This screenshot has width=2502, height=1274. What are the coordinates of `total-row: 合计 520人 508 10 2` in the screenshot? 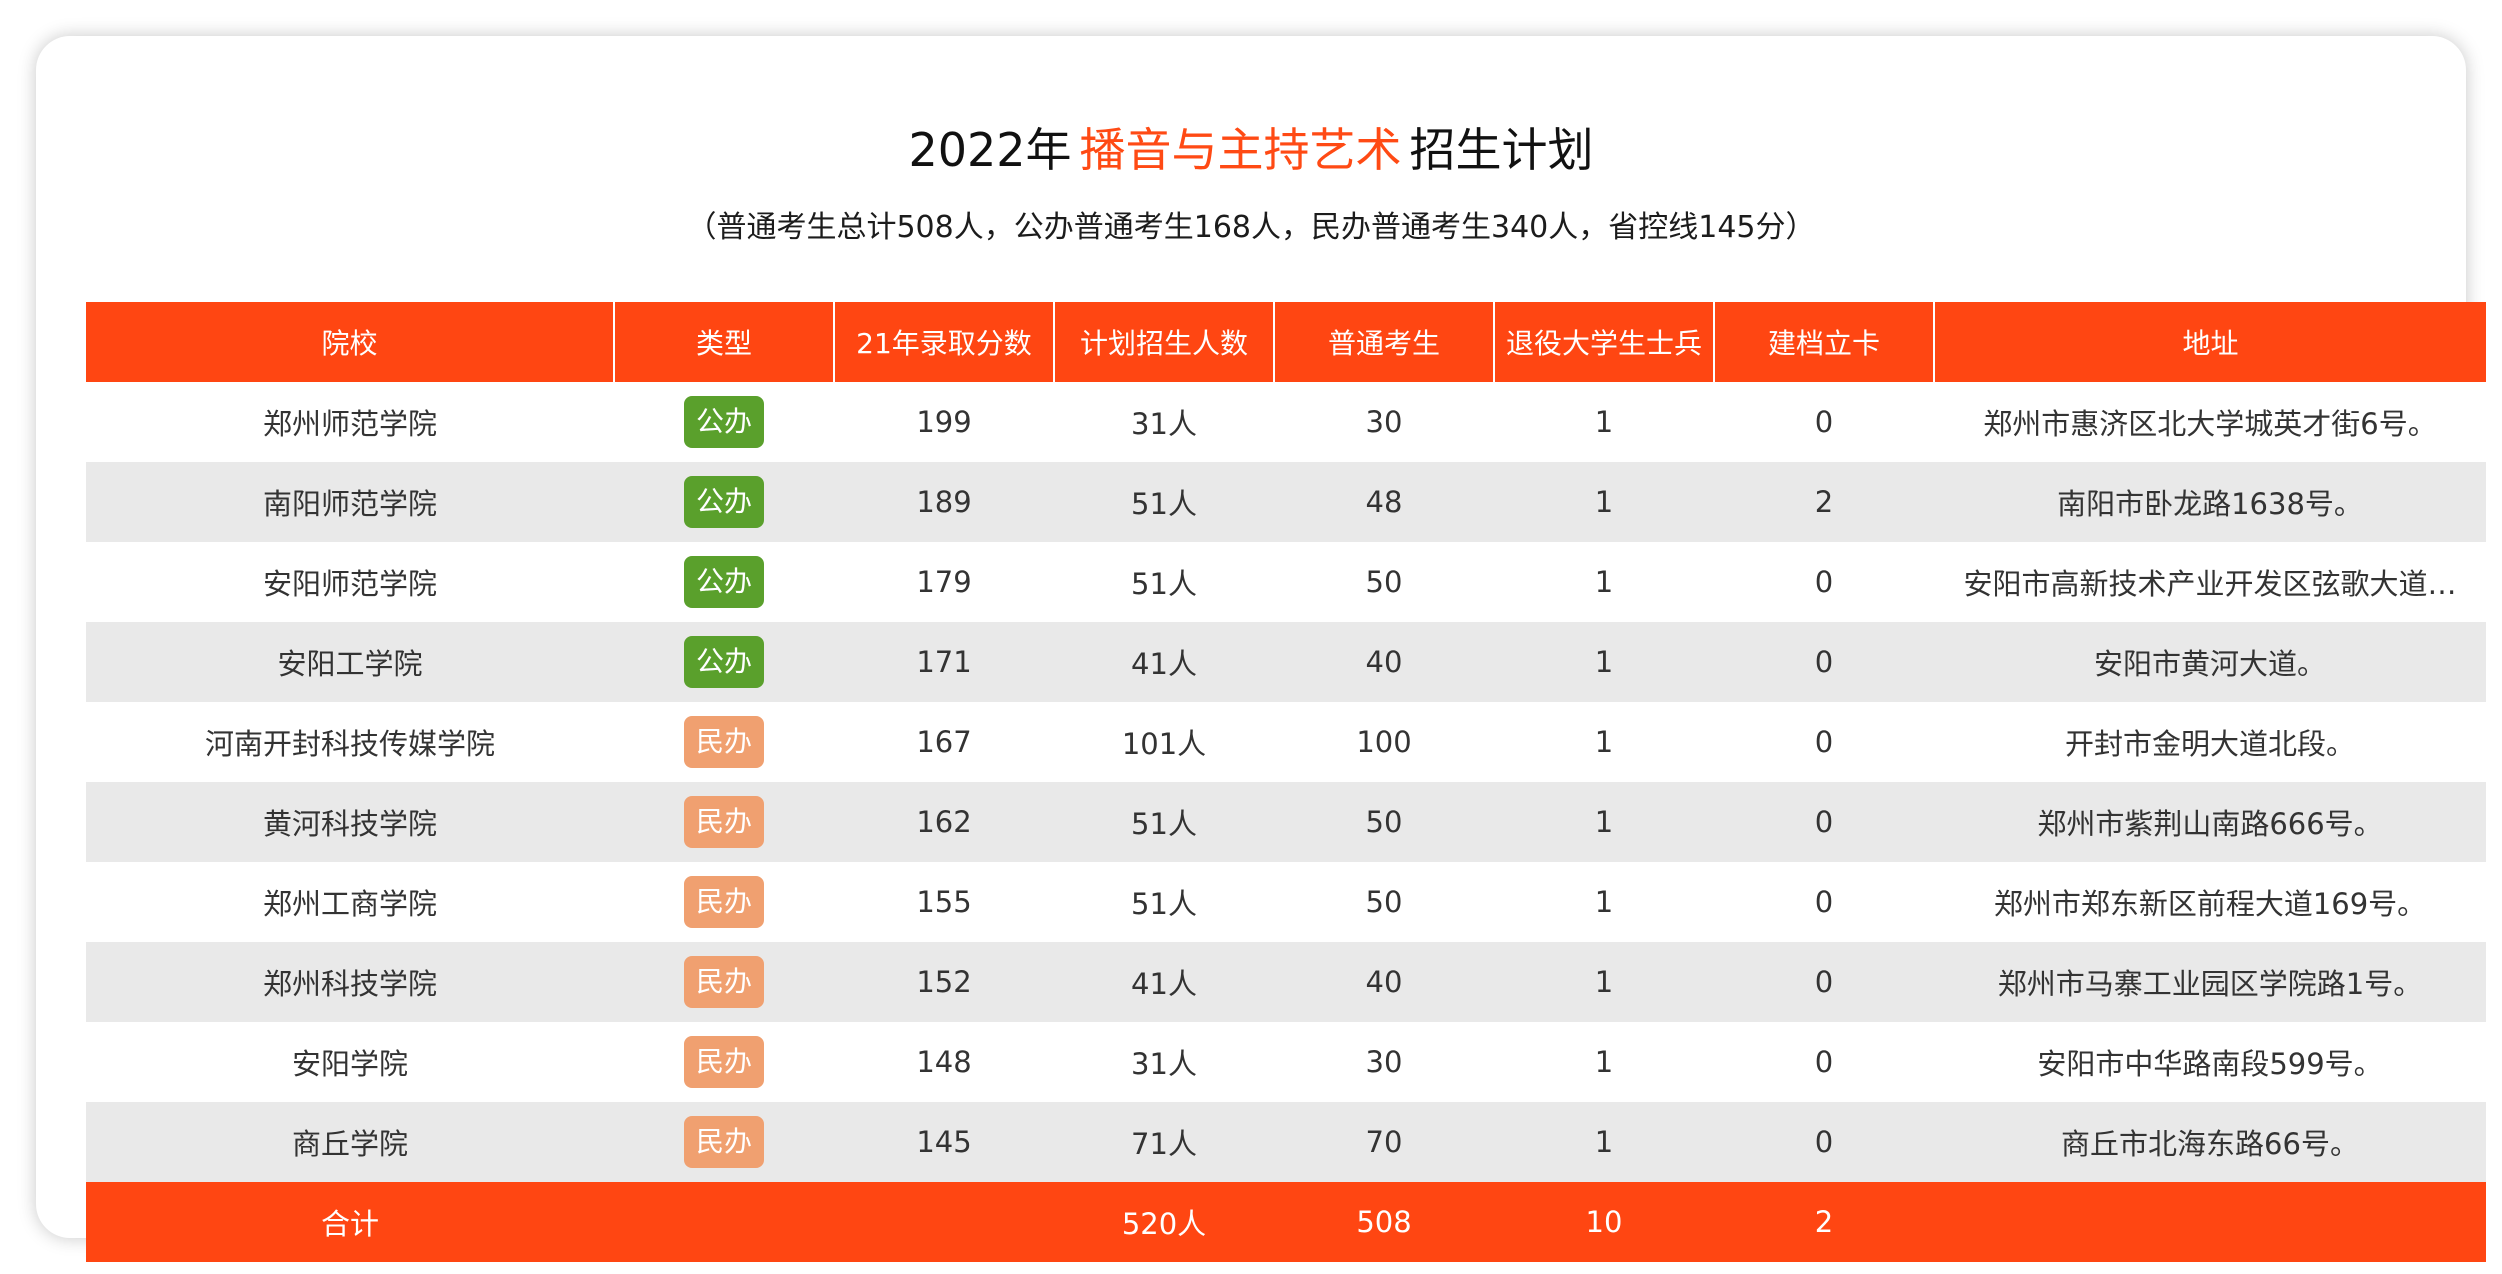 It's located at (1286, 1222).